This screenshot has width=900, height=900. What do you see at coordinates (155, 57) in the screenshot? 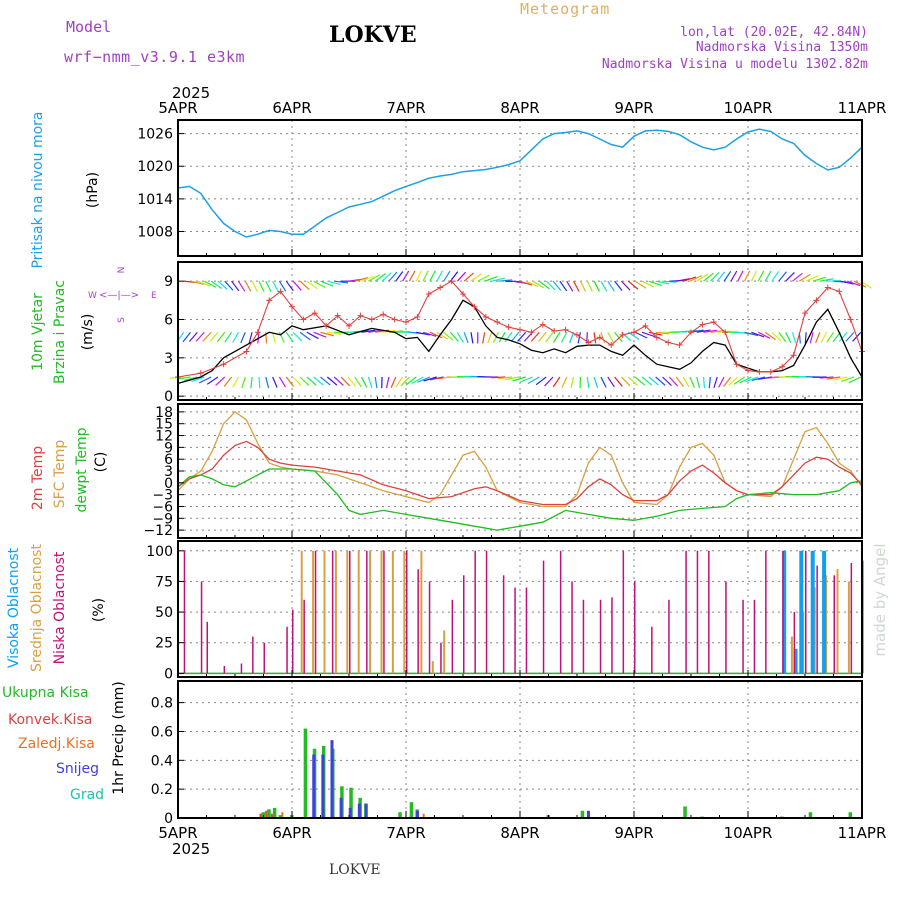
I see `model-name: wrf−nmm_v3.9.1 e3km` at bounding box center [155, 57].